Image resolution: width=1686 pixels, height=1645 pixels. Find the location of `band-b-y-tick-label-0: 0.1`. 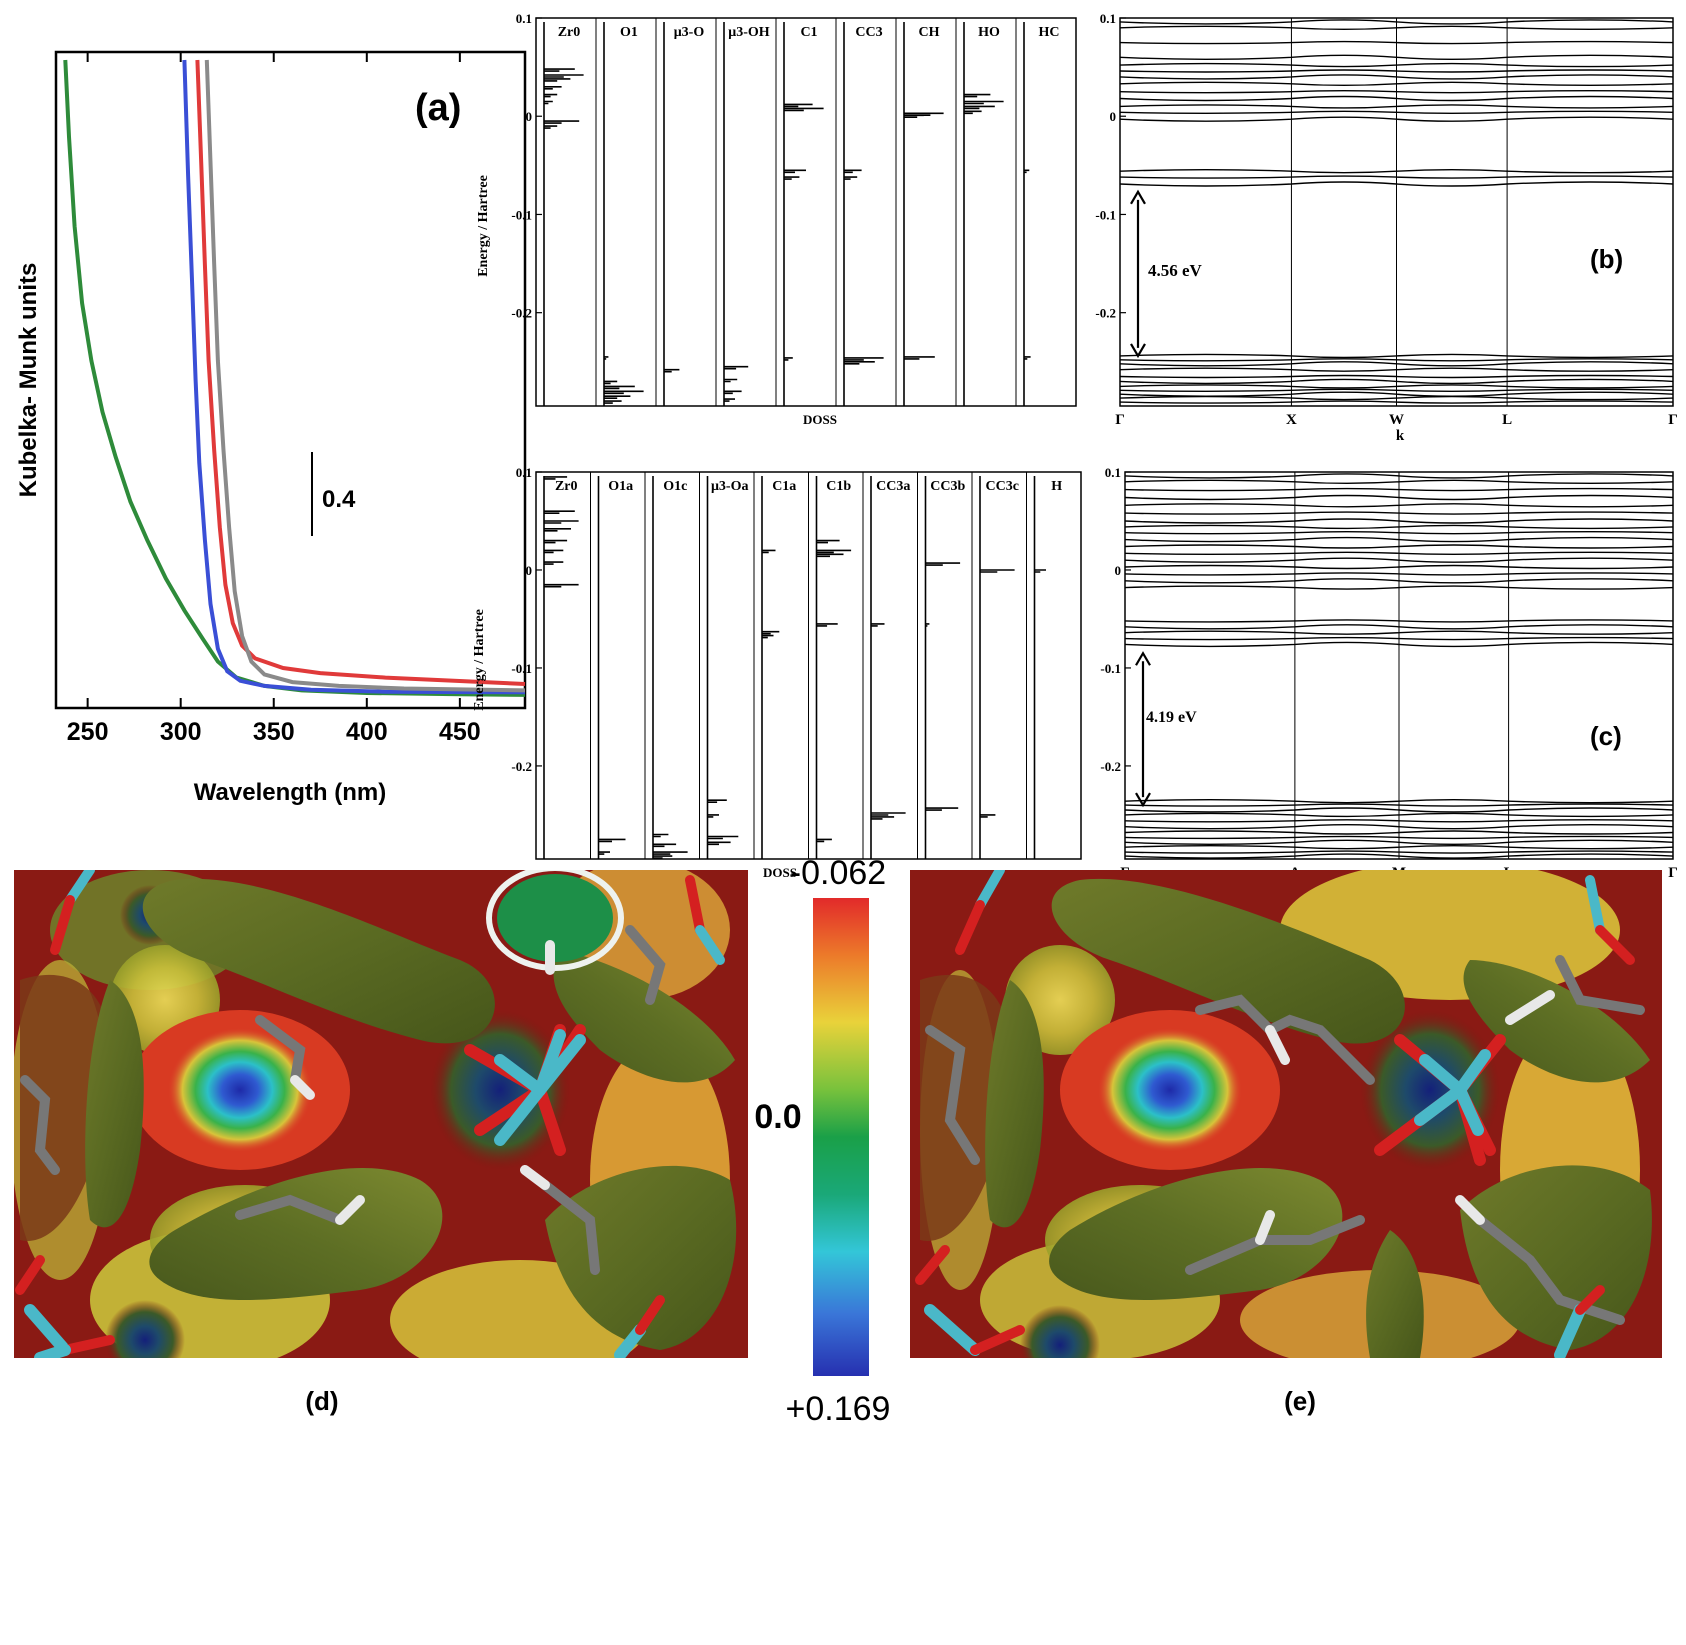

band-b-y-tick-label-0: 0.1 is located at coordinates (1108, 18).